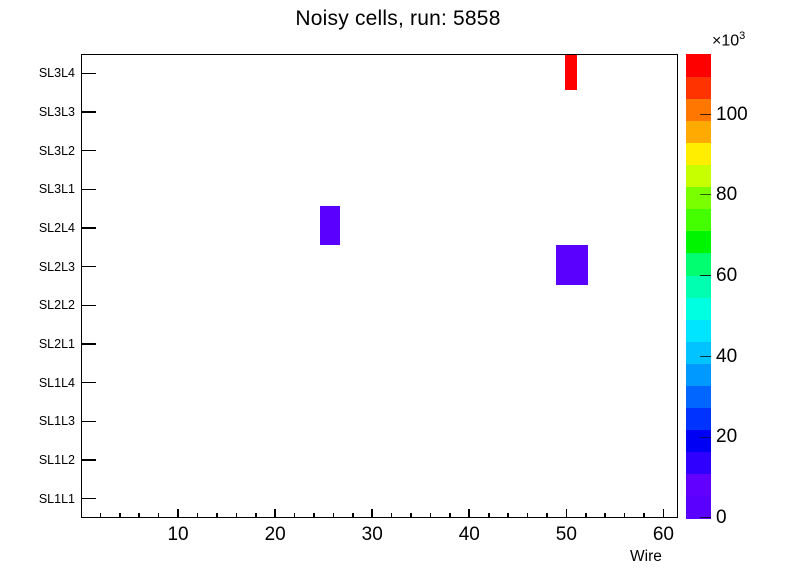 Image resolution: width=796 pixels, height=572 pixels. What do you see at coordinates (56, 189) in the screenshot?
I see `y-axis-label-sl3l1: SL3L1` at bounding box center [56, 189].